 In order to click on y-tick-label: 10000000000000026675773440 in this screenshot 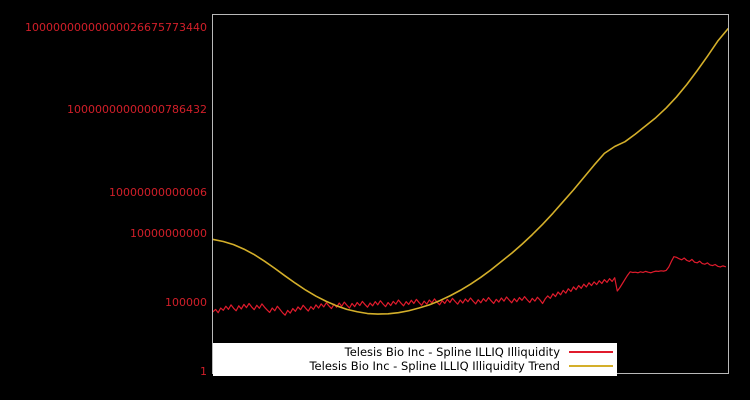, I will do `click(116, 27)`.